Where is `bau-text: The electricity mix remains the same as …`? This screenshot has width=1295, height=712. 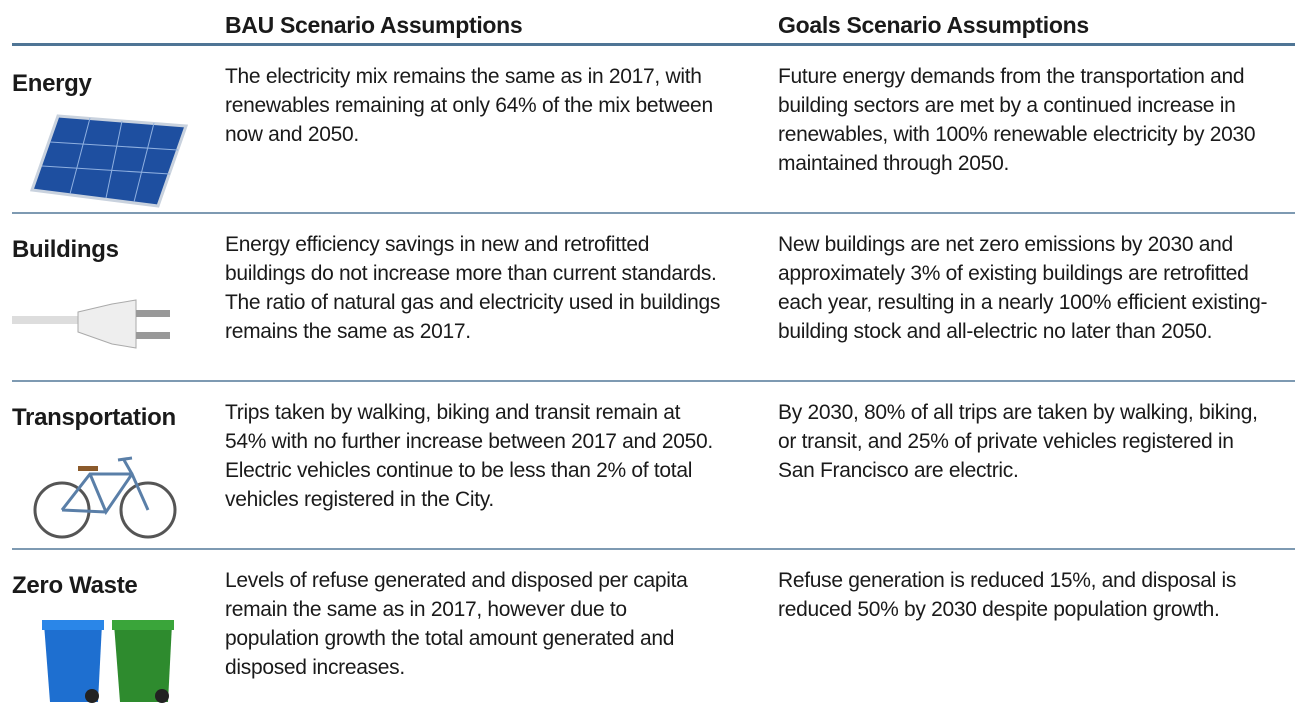
bau-text: The electricity mix remains the same as … is located at coordinates (469, 105).